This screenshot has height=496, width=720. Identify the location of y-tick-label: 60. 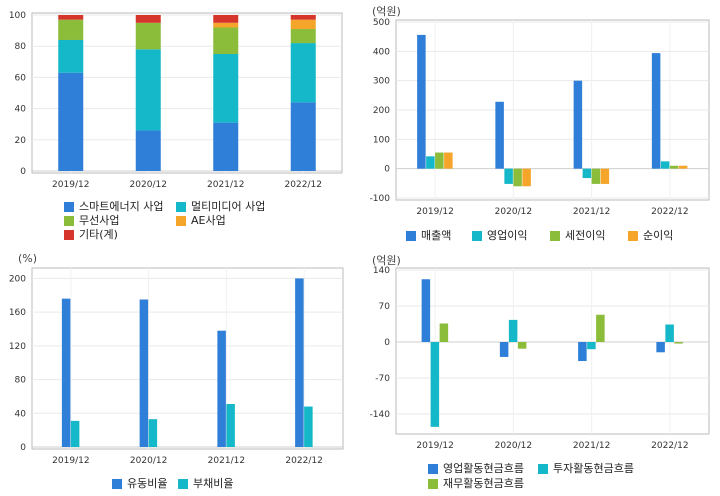
(21, 78).